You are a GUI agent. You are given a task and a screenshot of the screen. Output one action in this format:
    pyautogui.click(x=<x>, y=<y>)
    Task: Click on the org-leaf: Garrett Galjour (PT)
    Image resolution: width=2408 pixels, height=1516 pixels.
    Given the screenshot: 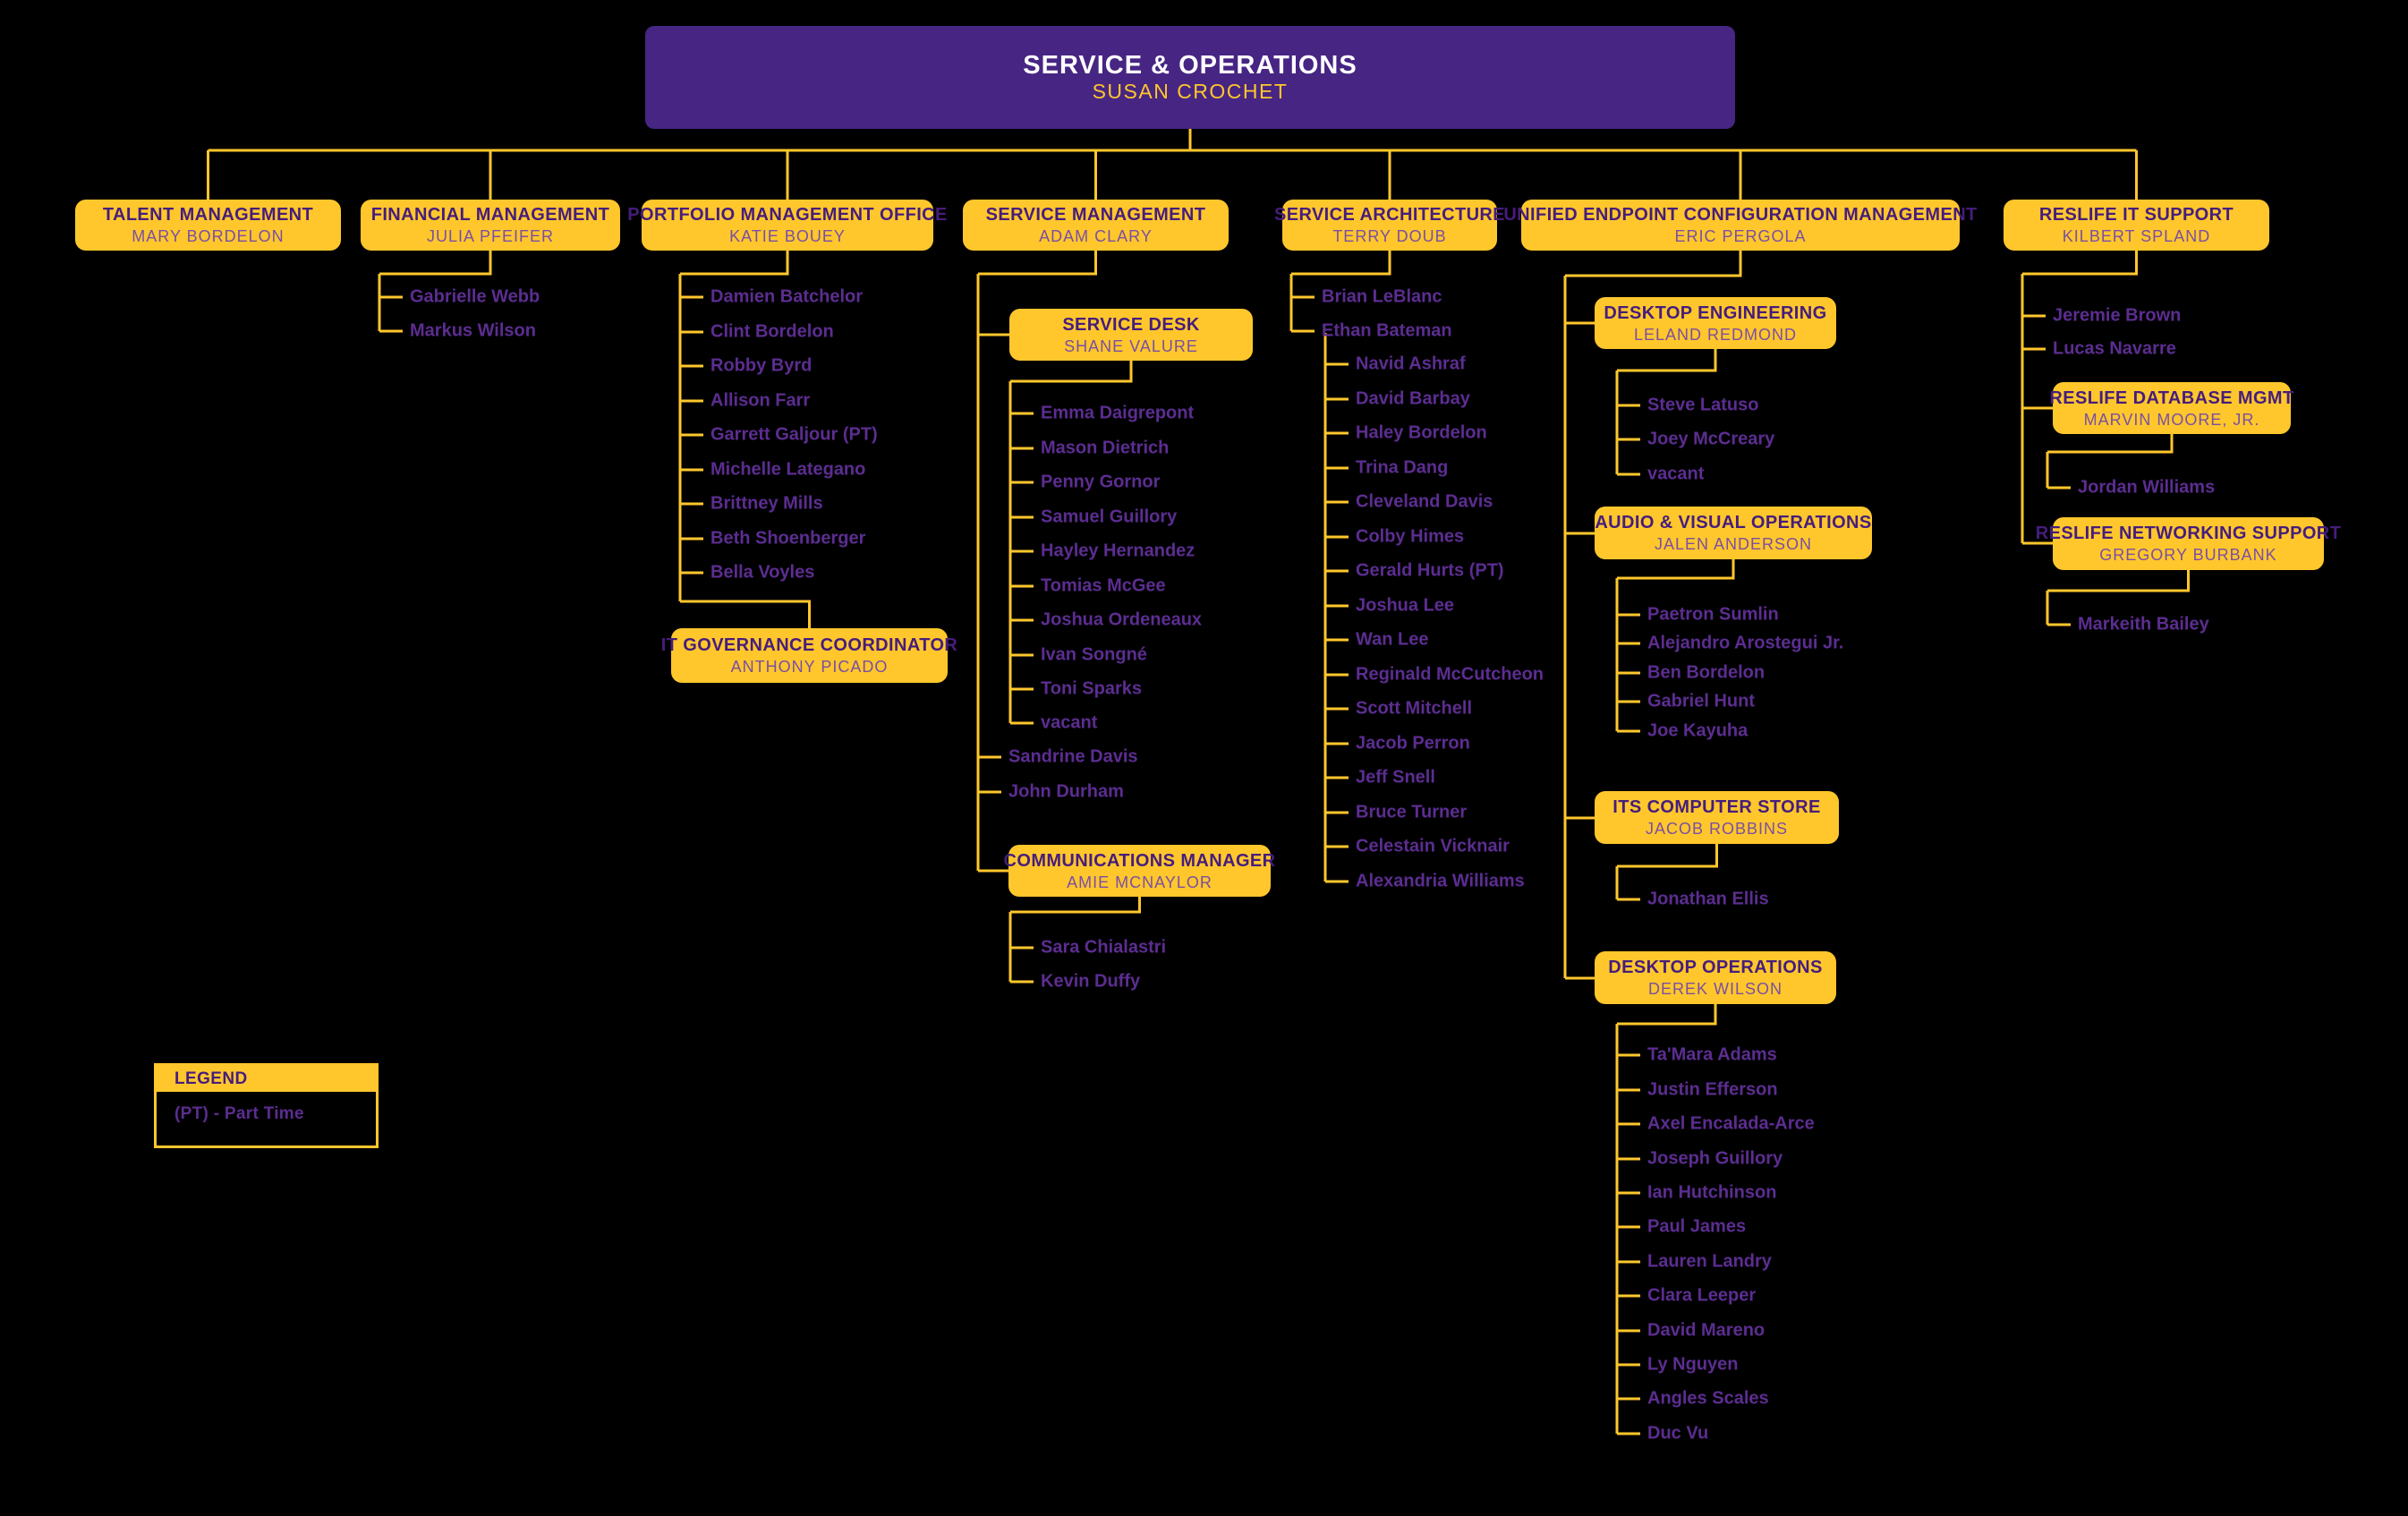 What is the action you would take?
    pyautogui.click(x=794, y=434)
    